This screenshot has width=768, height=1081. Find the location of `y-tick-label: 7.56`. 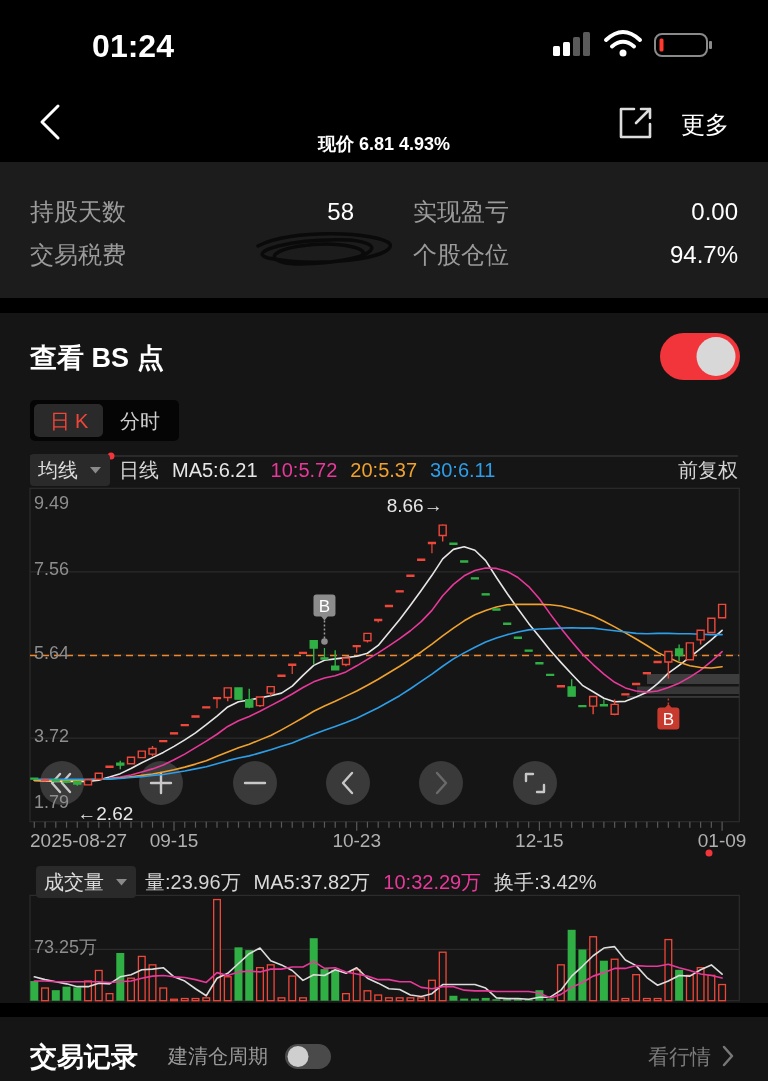

y-tick-label: 7.56 is located at coordinates (52, 569).